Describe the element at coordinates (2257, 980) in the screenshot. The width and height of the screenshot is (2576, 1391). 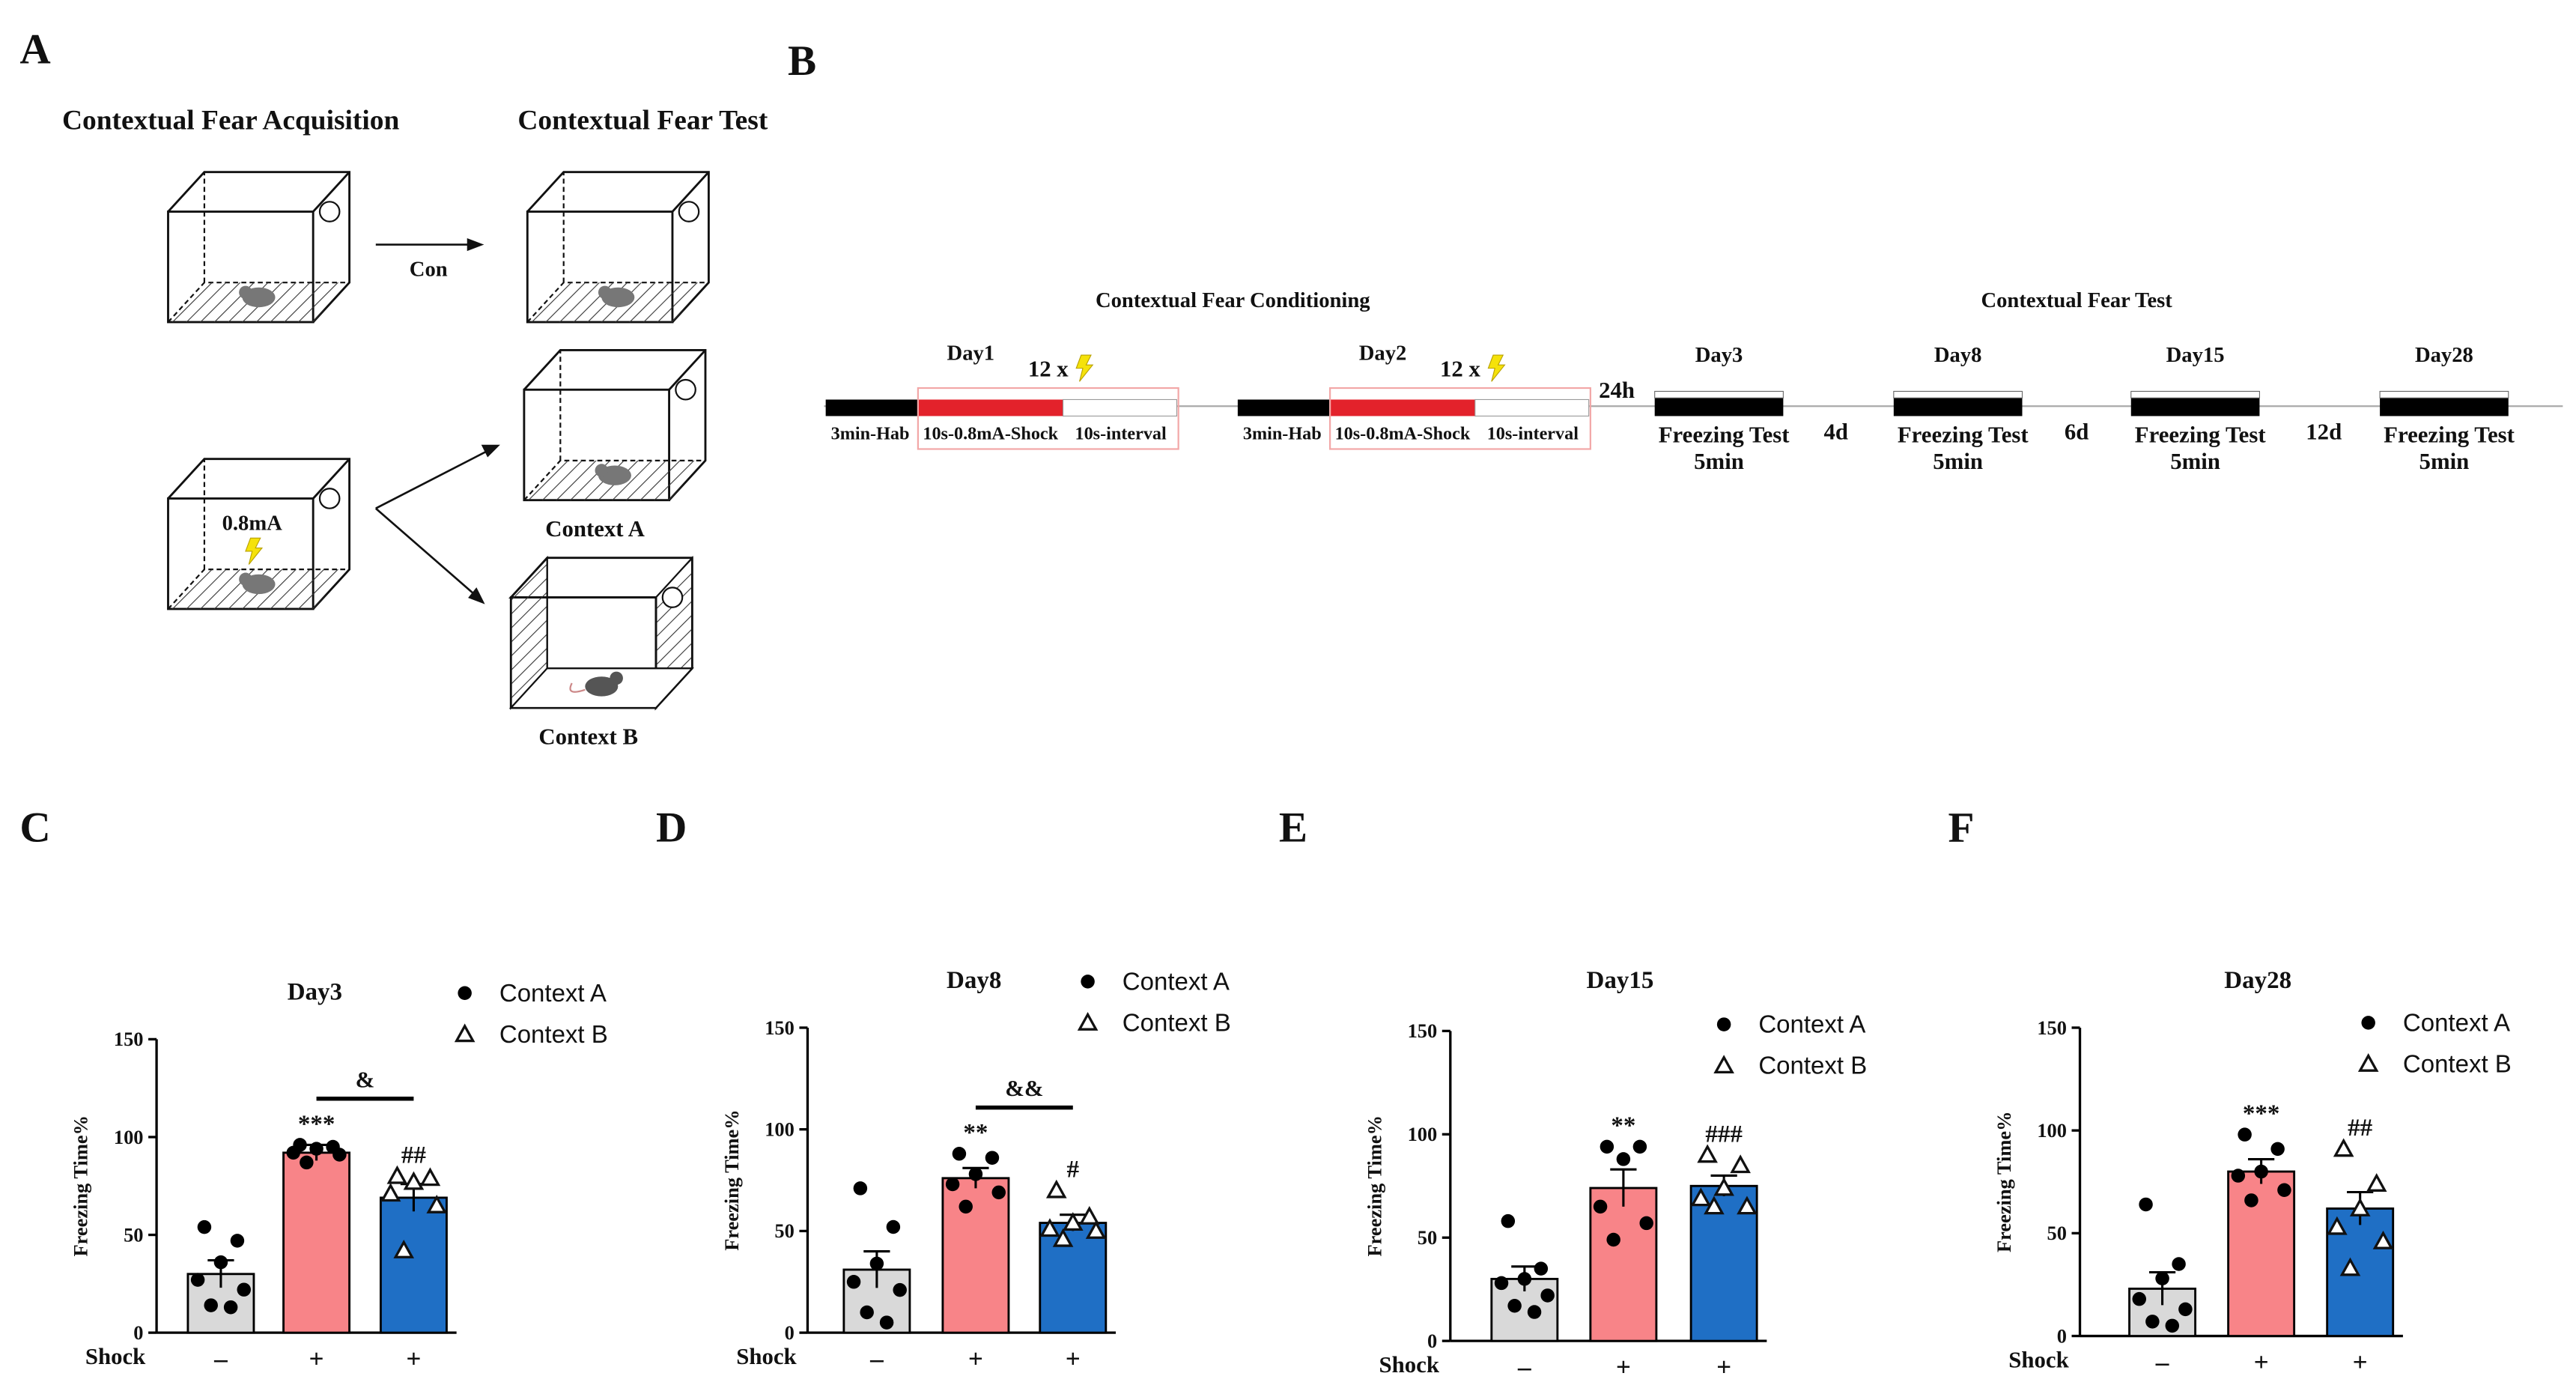
I see `chart-title: Day28` at that location.